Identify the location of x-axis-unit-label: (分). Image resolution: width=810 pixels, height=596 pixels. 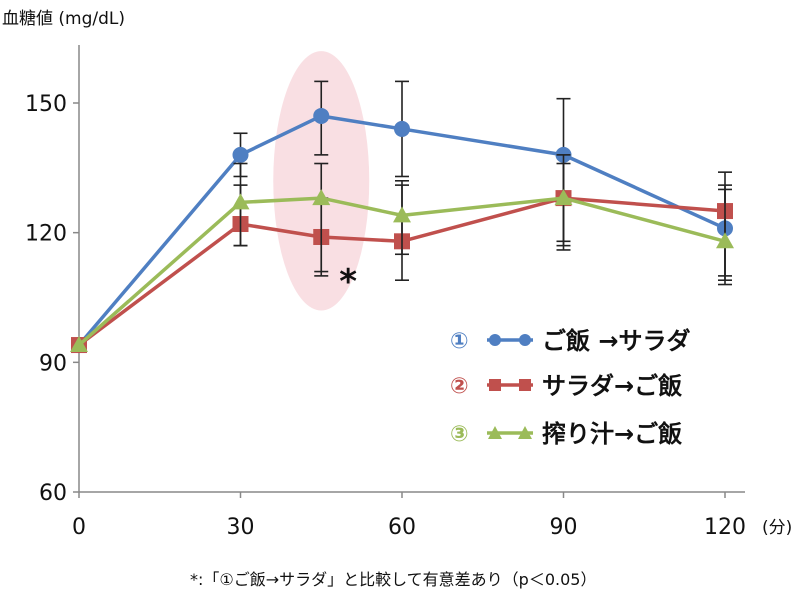
(777, 528).